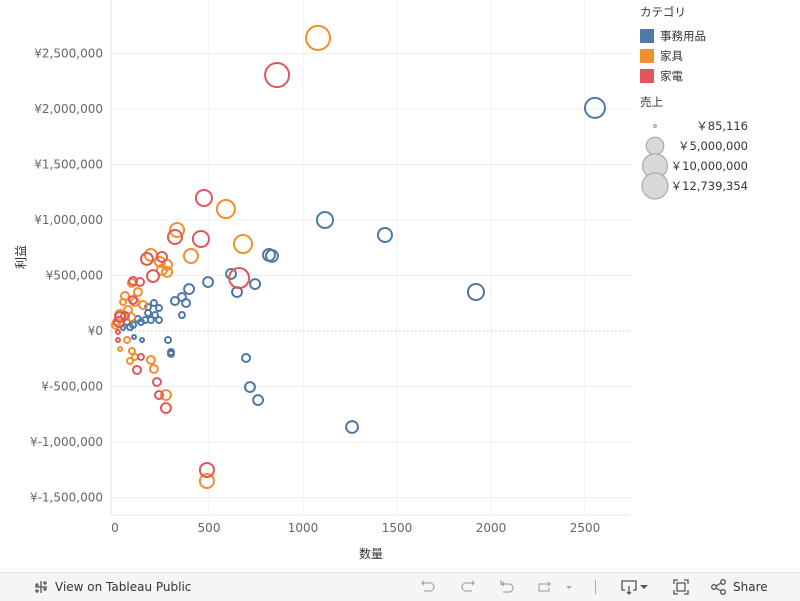 The image size is (800, 601). I want to click on y-tick-label: ¥1,000,000, so click(68, 220).